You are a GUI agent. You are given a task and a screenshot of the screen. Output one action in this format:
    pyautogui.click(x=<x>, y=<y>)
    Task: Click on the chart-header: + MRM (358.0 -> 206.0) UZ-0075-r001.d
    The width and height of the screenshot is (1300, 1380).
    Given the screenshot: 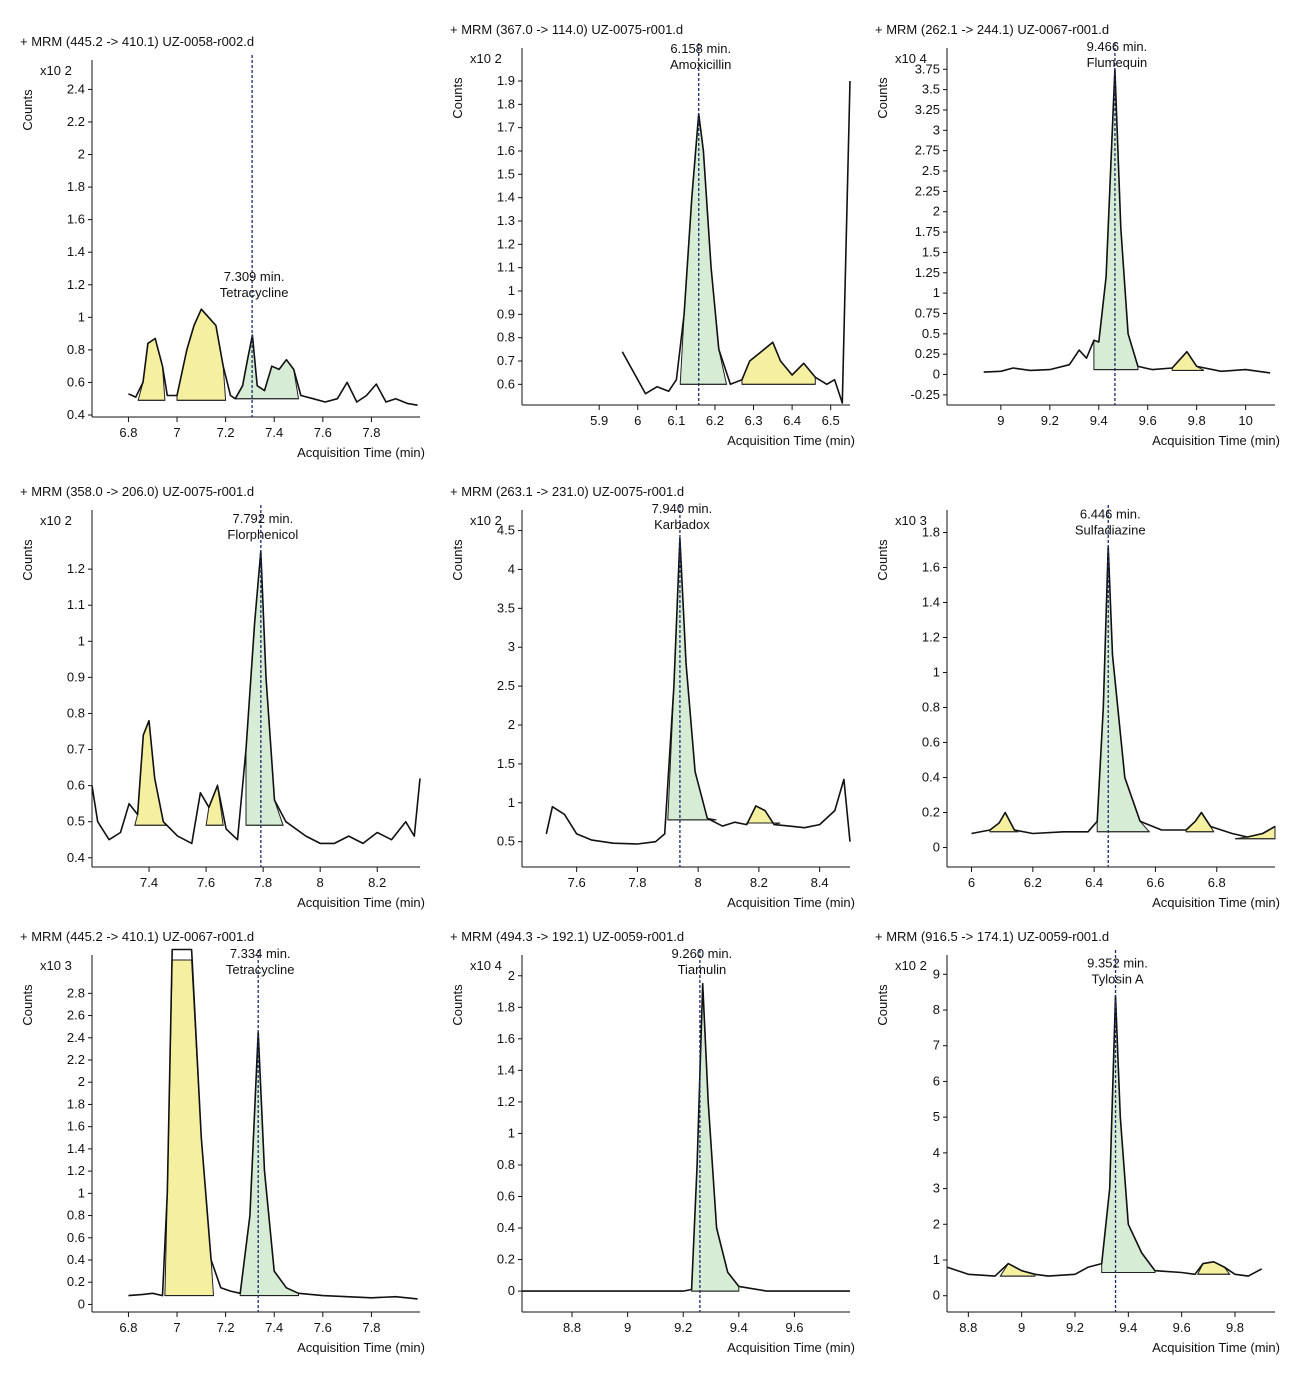 What is the action you would take?
    pyautogui.click(x=137, y=491)
    